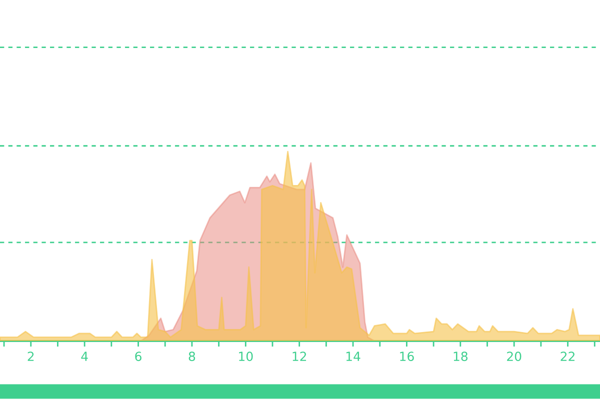  I want to click on x-tick-label: 18, so click(461, 357).